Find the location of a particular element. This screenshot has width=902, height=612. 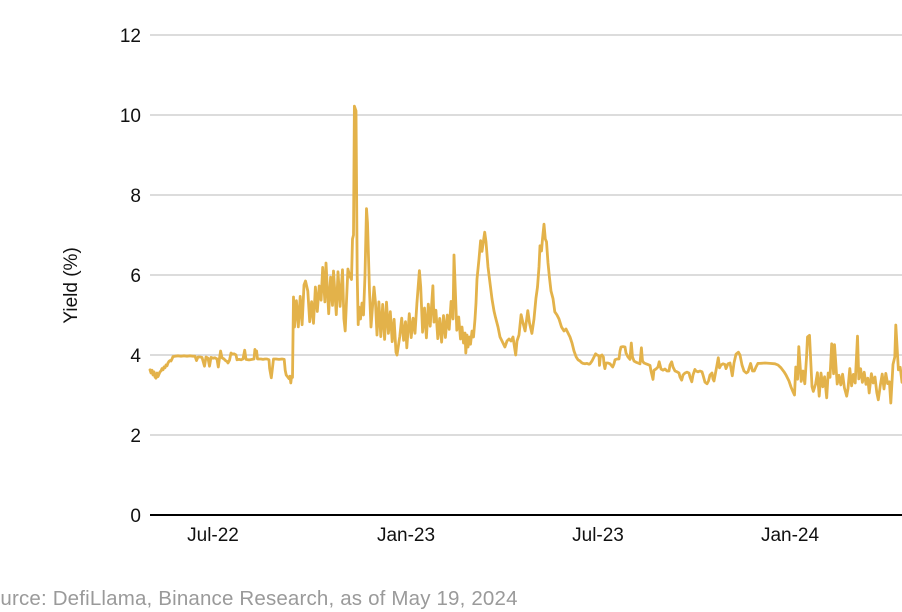

svg-text: 8 is located at coordinates (135, 196).